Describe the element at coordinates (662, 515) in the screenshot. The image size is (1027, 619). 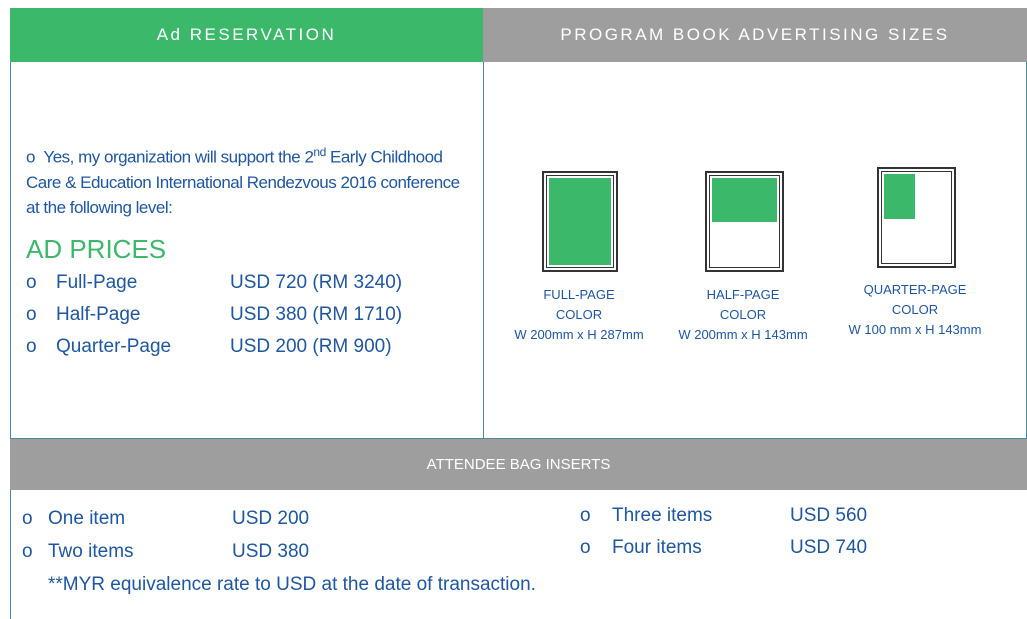
I see `item-name: Three items` at that location.